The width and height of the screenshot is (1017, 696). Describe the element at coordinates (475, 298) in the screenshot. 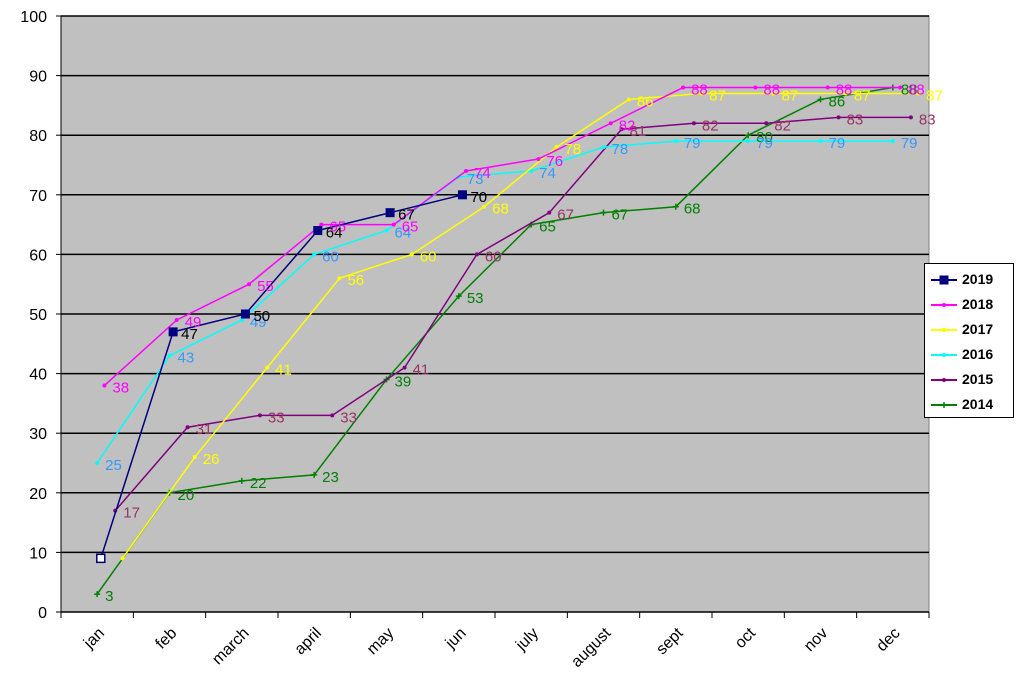

I see `data-label: 53` at that location.